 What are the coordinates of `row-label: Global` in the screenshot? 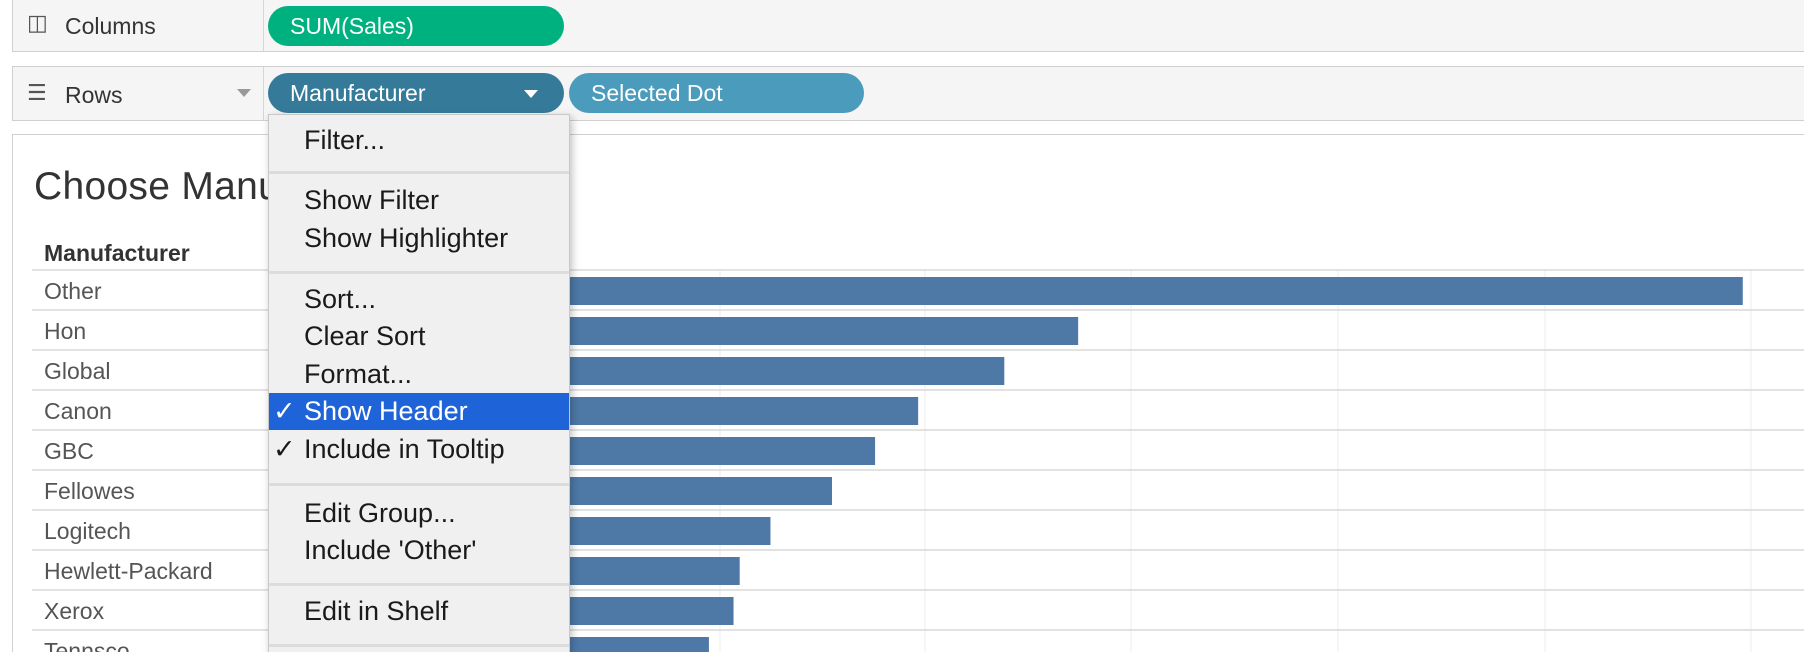 It's located at (77, 371).